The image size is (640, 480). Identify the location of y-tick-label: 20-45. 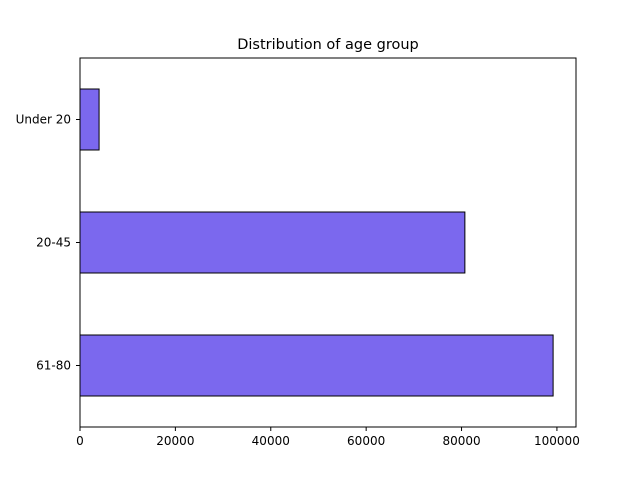
(53, 243).